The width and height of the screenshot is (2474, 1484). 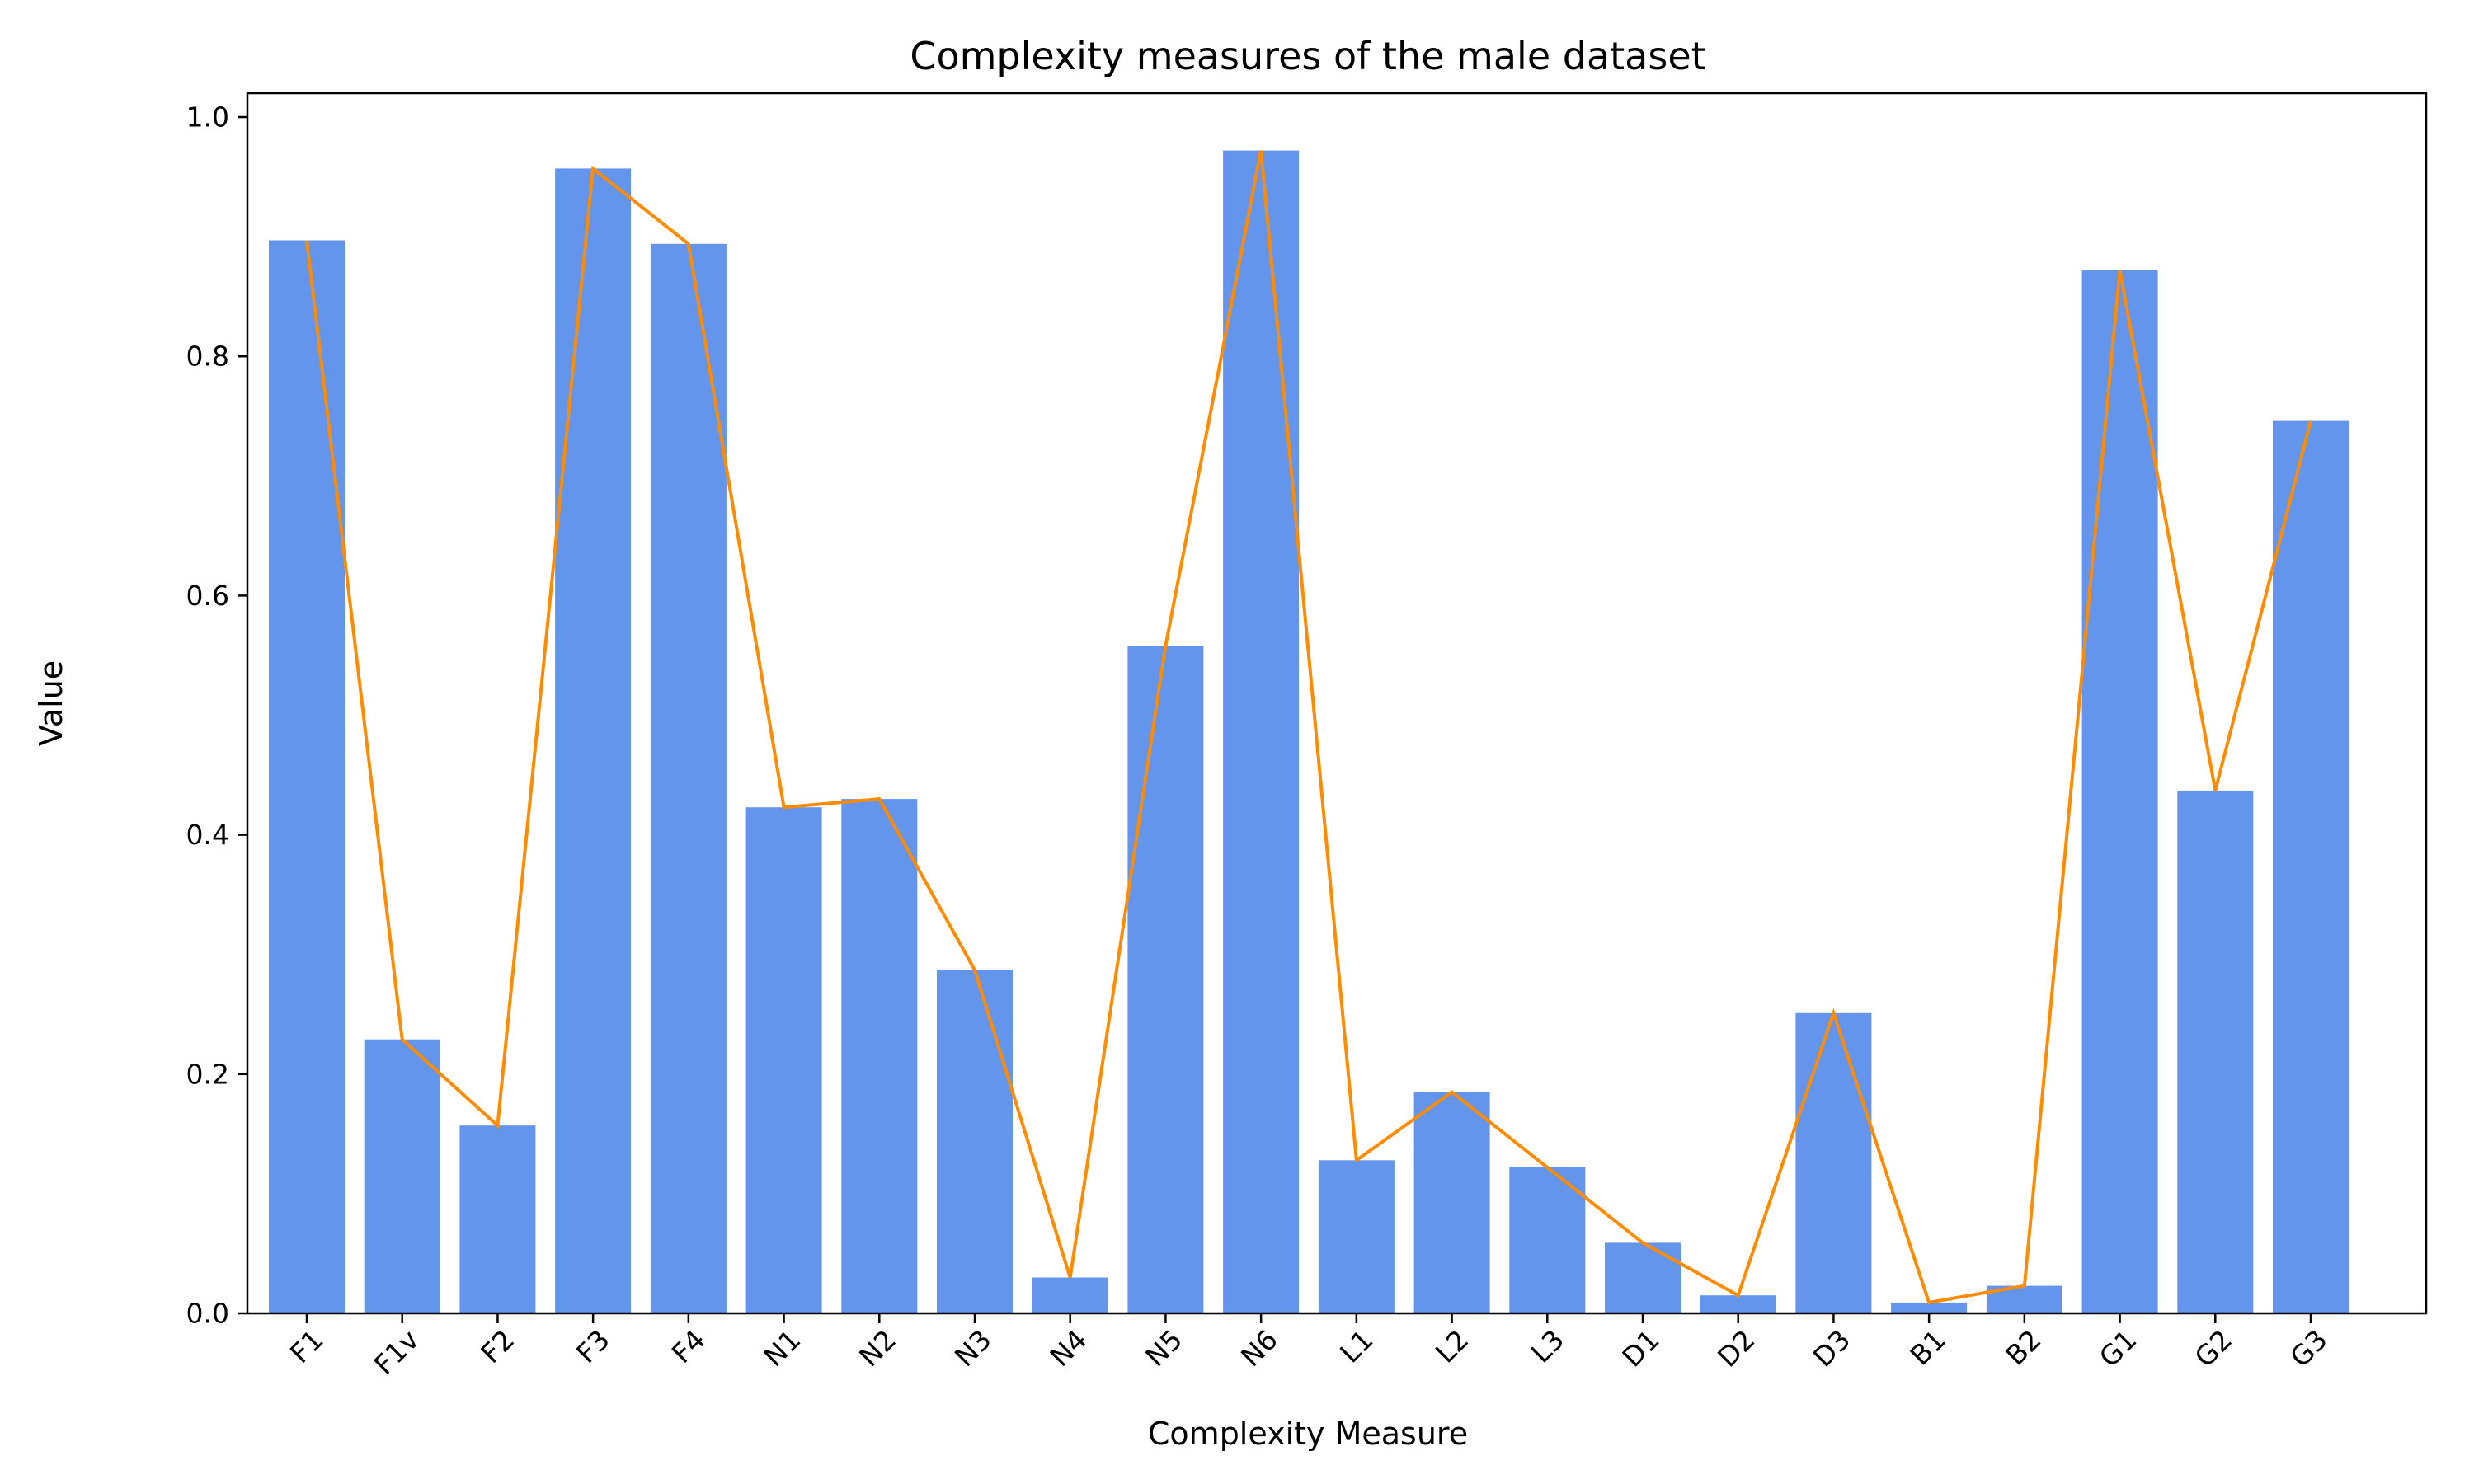 What do you see at coordinates (1356, 1346) in the screenshot?
I see `x-tick-label-l1: L1` at bounding box center [1356, 1346].